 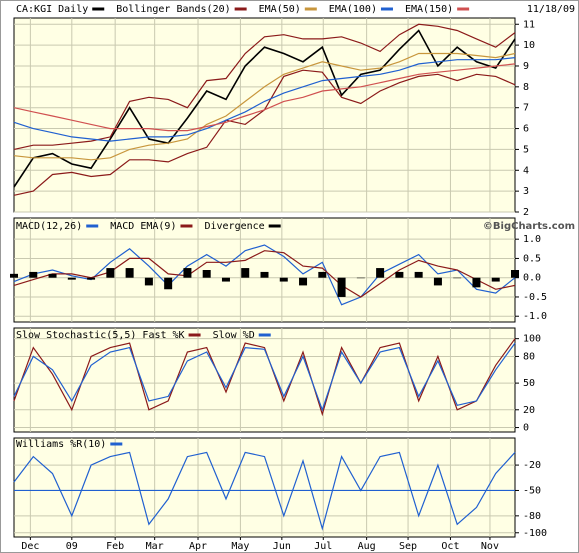 I want to click on y-tick-label: 11, so click(x=529, y=24).